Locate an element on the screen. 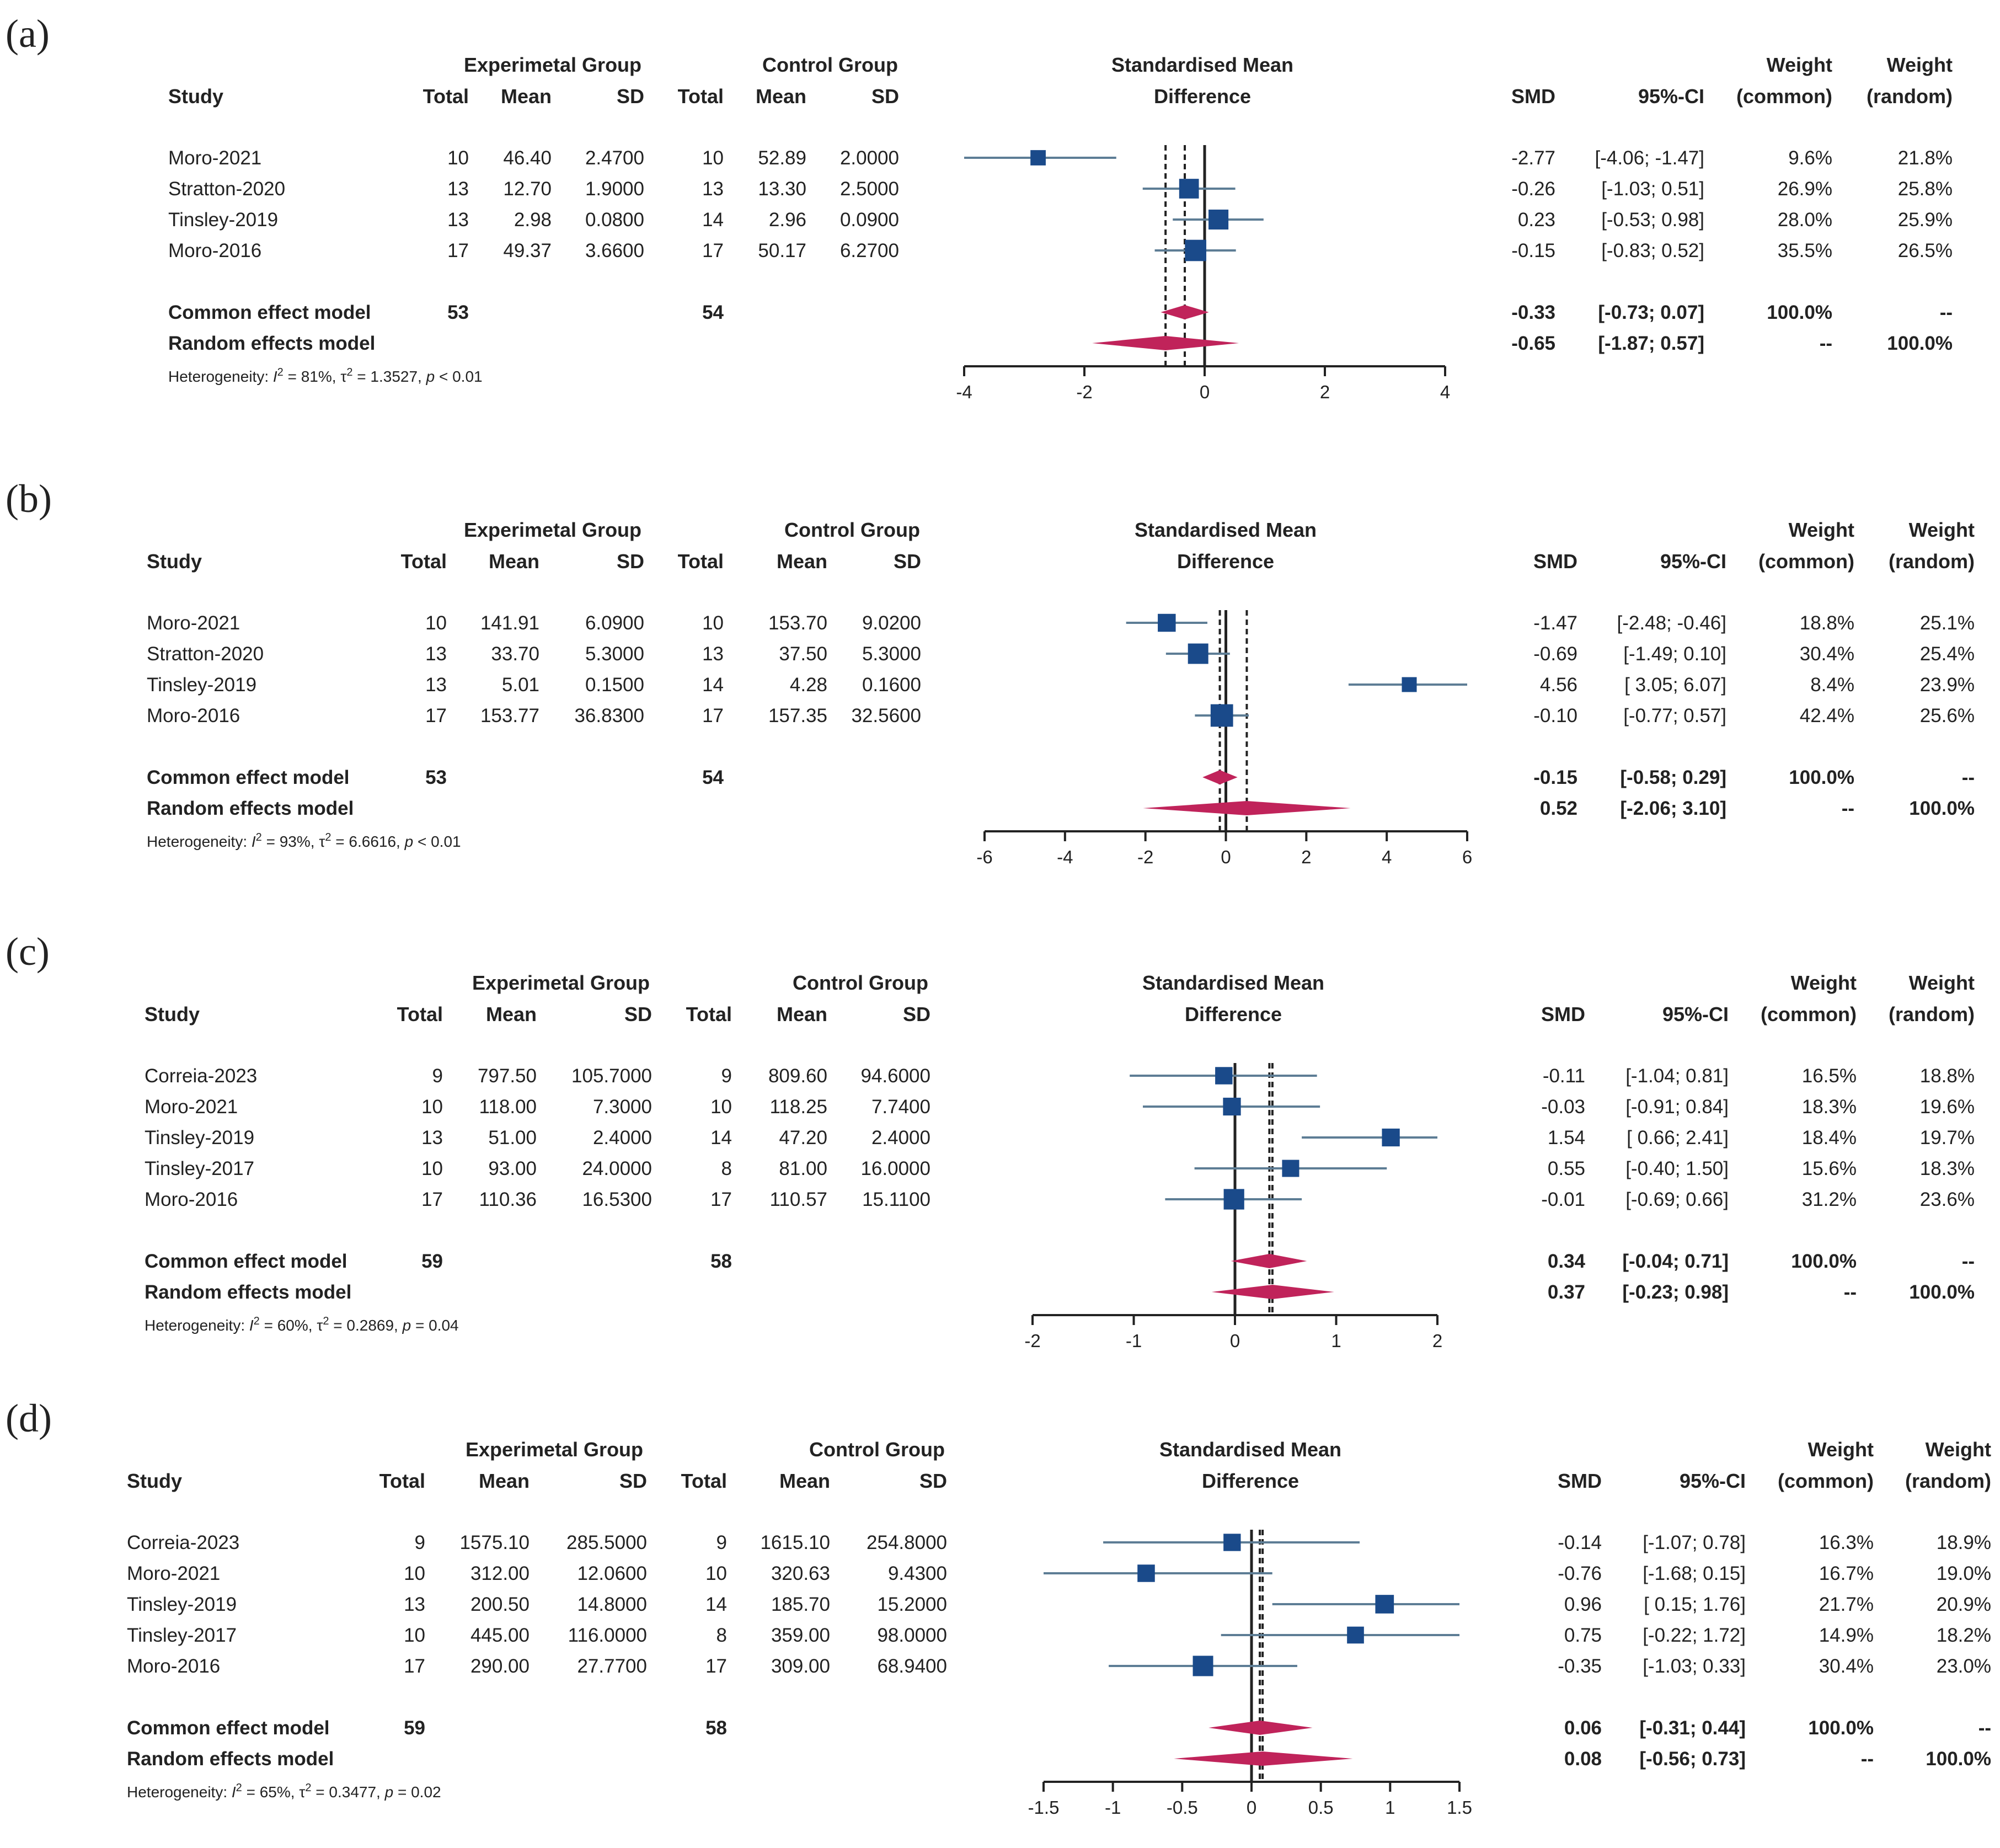 This screenshot has width=2000, height=1848. common-effect-smd: -0.15 is located at coordinates (1555, 777).